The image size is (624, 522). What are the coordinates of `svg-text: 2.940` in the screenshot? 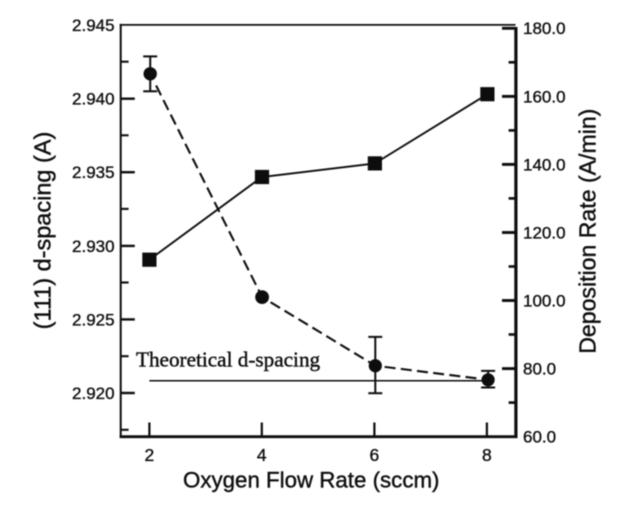 It's located at (93, 99).